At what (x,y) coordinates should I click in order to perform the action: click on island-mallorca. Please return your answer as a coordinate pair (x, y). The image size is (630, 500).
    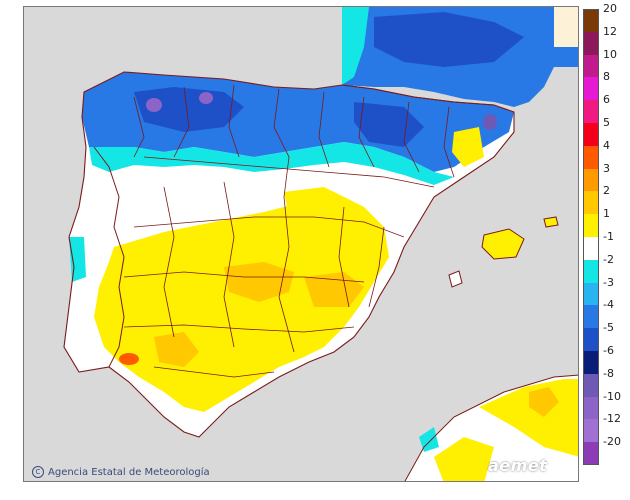
    Looking at the image, I should click on (503, 244).